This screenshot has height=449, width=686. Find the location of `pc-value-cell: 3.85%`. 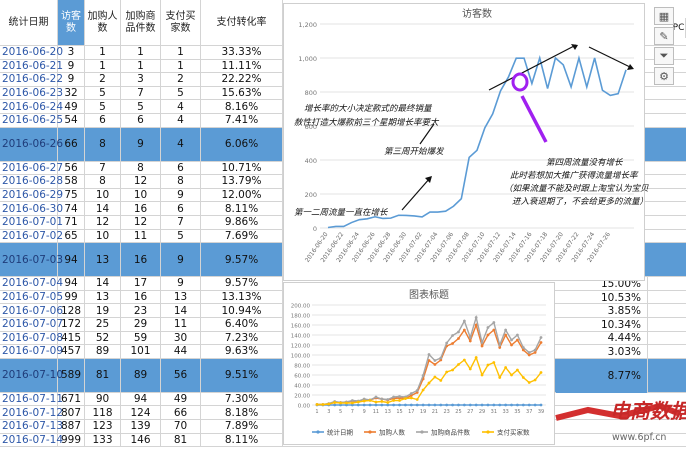

pc-value-cell: 3.85% is located at coordinates (602, 311).